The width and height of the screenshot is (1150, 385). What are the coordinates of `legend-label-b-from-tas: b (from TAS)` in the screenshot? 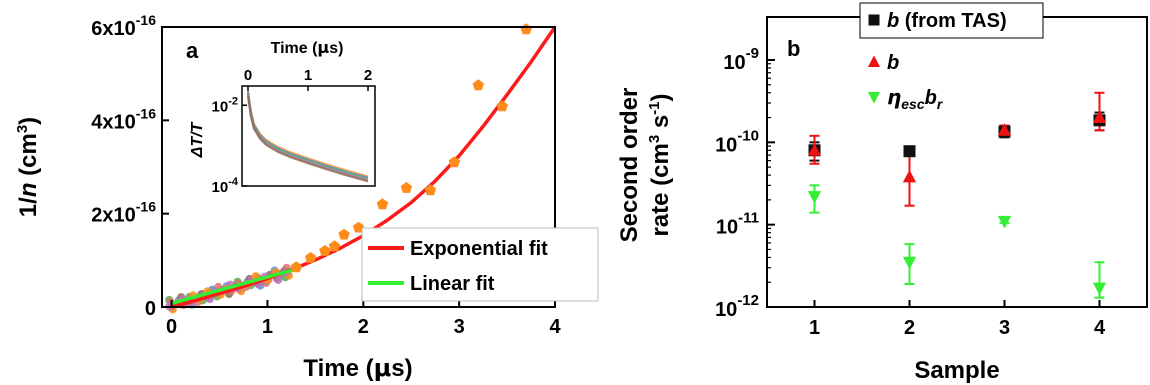 It's located at (947, 21).